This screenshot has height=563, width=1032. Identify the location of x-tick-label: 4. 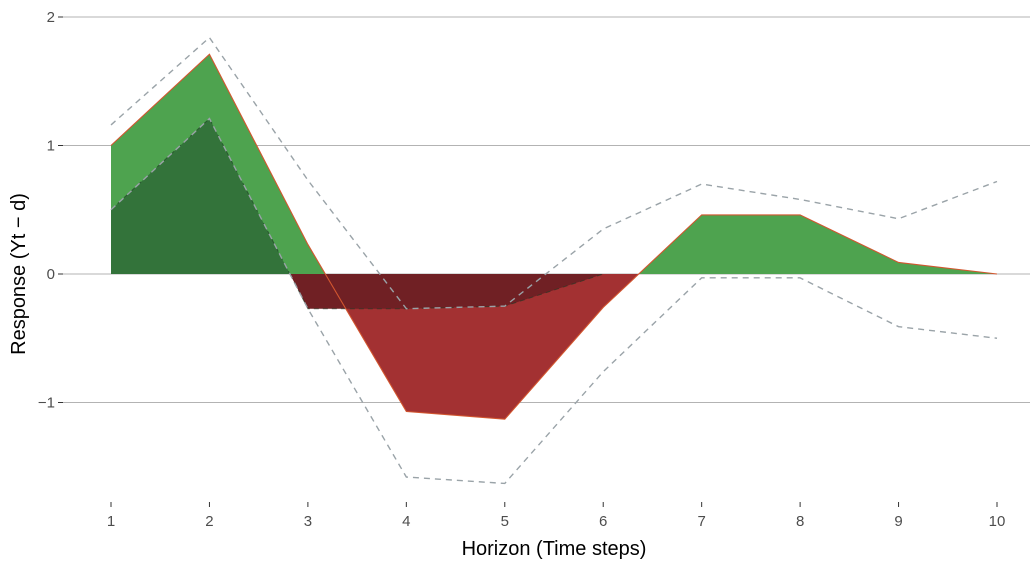
(406, 521).